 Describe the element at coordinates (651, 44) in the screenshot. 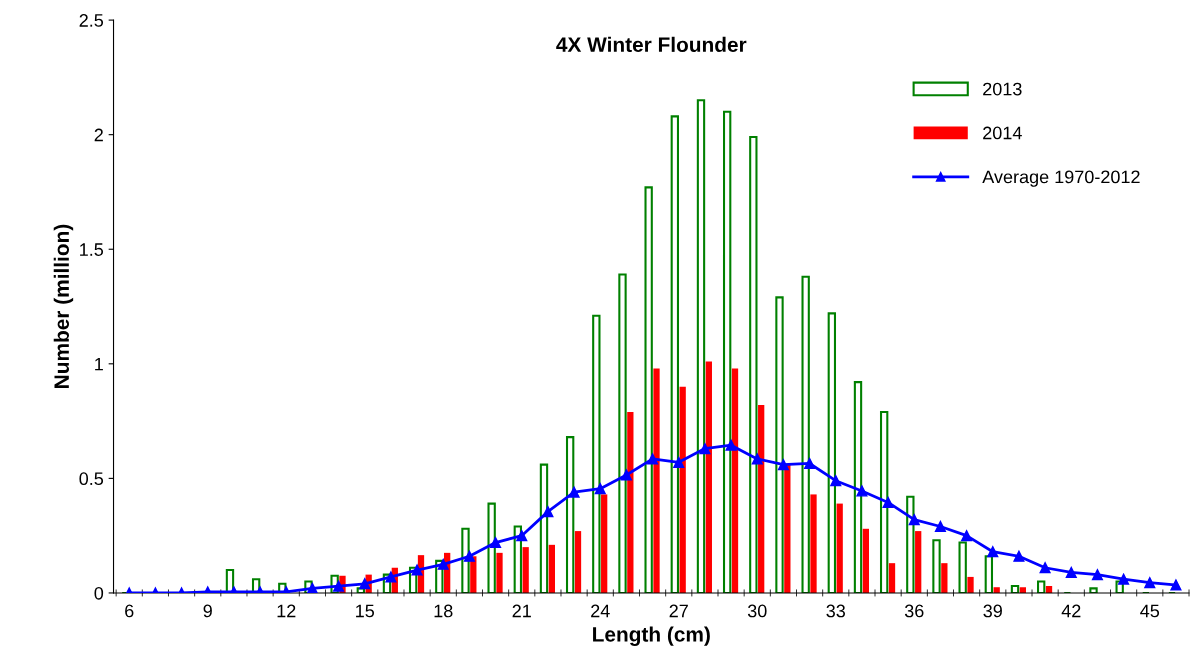

I see `text: 4X Winter Flounder` at that location.